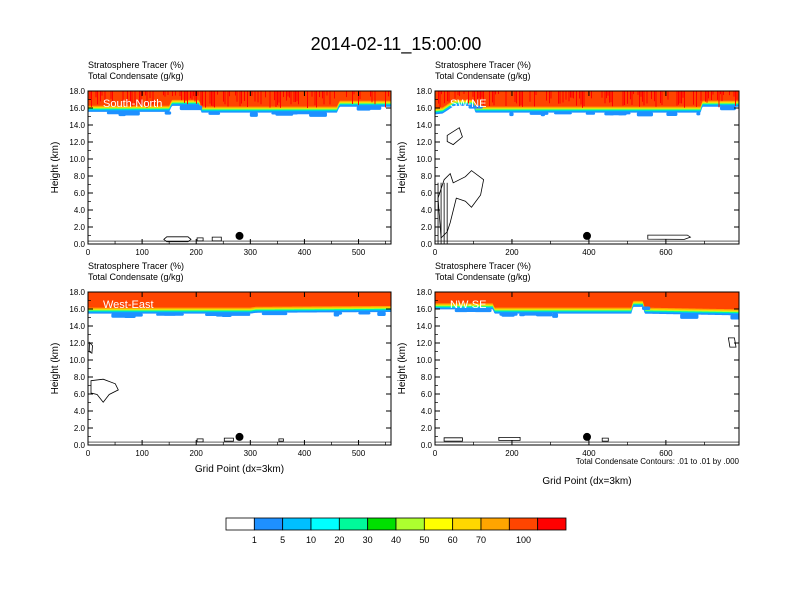  I want to click on colorbar-label: 40, so click(396, 540).